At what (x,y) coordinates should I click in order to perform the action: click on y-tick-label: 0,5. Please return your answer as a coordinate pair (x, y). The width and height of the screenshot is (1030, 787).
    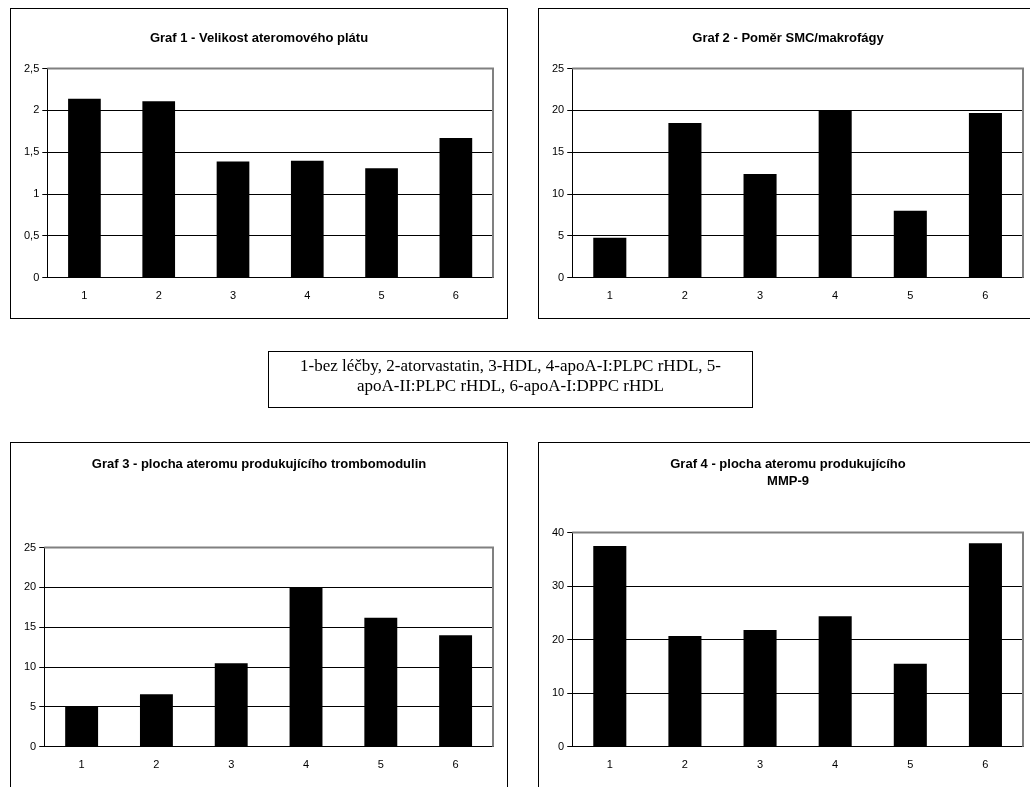
    Looking at the image, I should click on (31, 234).